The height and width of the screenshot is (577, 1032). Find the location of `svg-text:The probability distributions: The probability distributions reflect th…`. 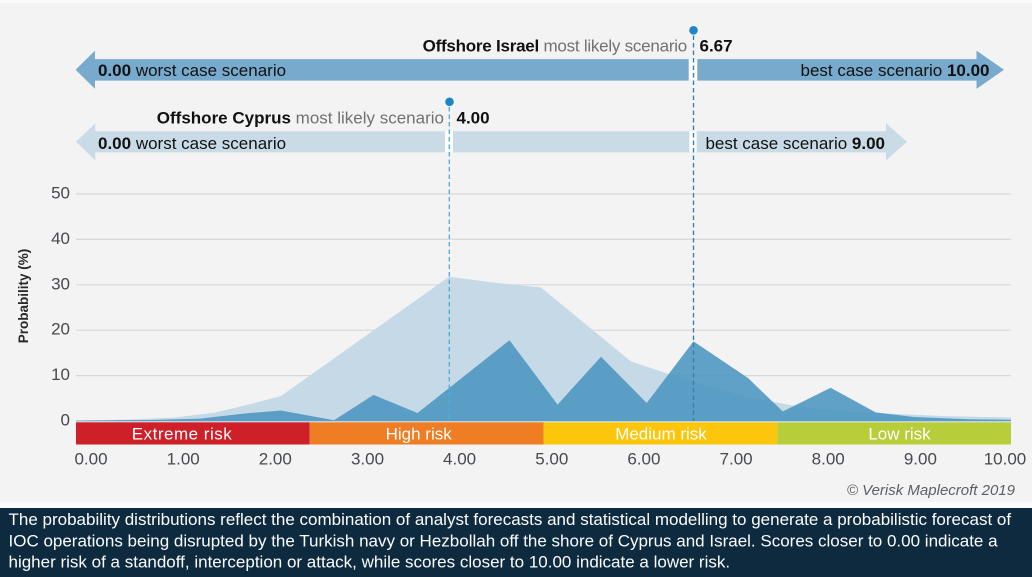

svg-text:The probability distributions: The probability distributions reflect th… is located at coordinates (510, 519).